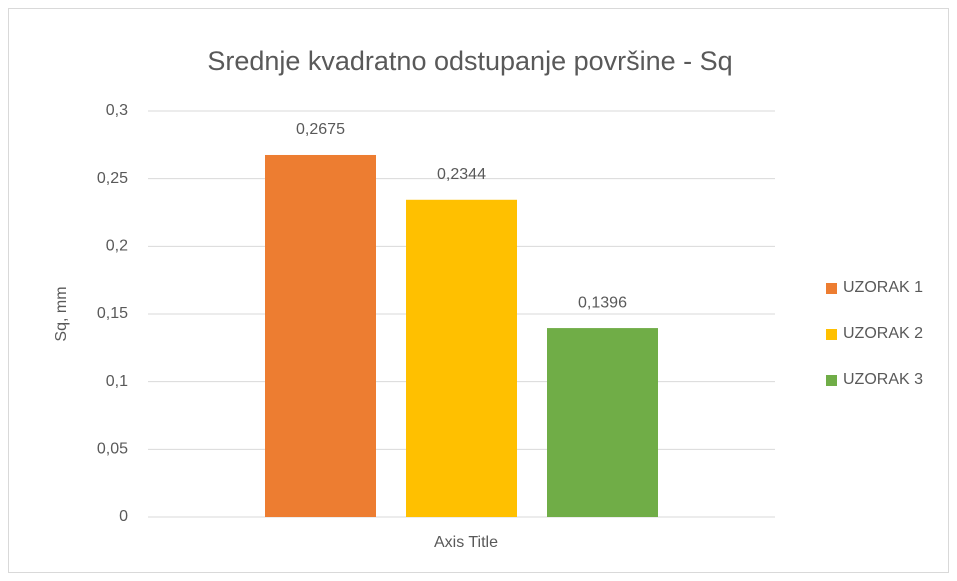  Describe the element at coordinates (112, 449) in the screenshot. I see `y-tick-label: 0,05` at that location.